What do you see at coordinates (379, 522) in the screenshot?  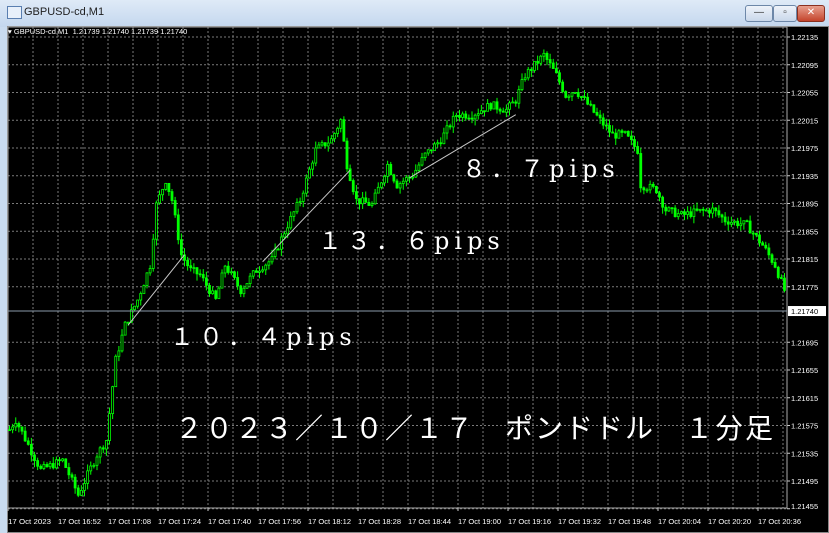 I see `time-label: 17 Oct 18:28` at bounding box center [379, 522].